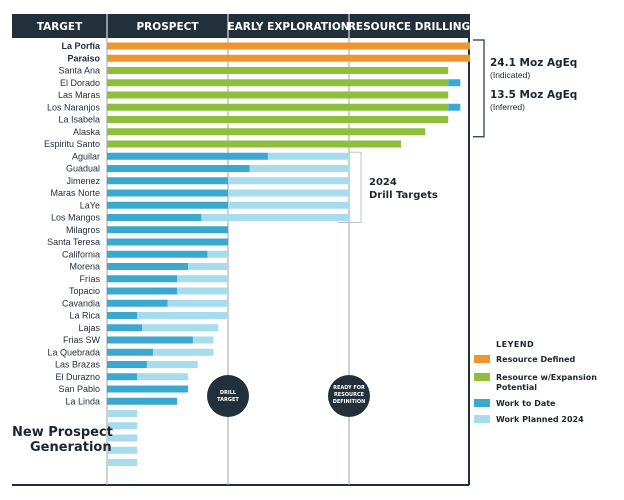 The height and width of the screenshot is (500, 624). Describe the element at coordinates (526, 403) in the screenshot. I see `legend-label: Work to Date` at that location.